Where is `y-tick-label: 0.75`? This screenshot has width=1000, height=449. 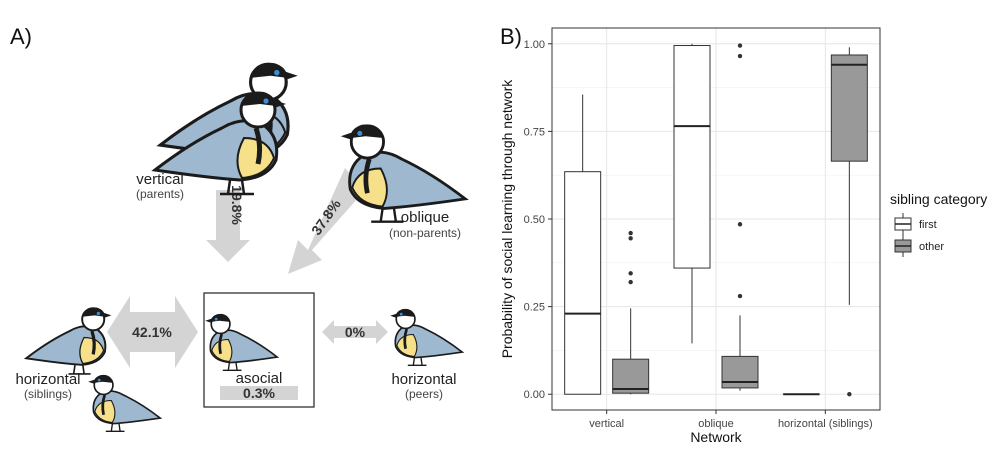 y-tick-label: 0.75 is located at coordinates (534, 132).